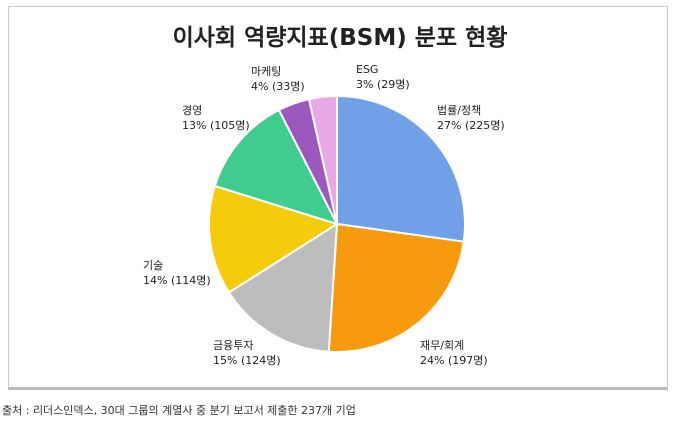 Image resolution: width=680 pixels, height=429 pixels. Describe the element at coordinates (454, 353) in the screenshot. I see `slice-label-finance: 재무/회계 24% (197명)` at that location.